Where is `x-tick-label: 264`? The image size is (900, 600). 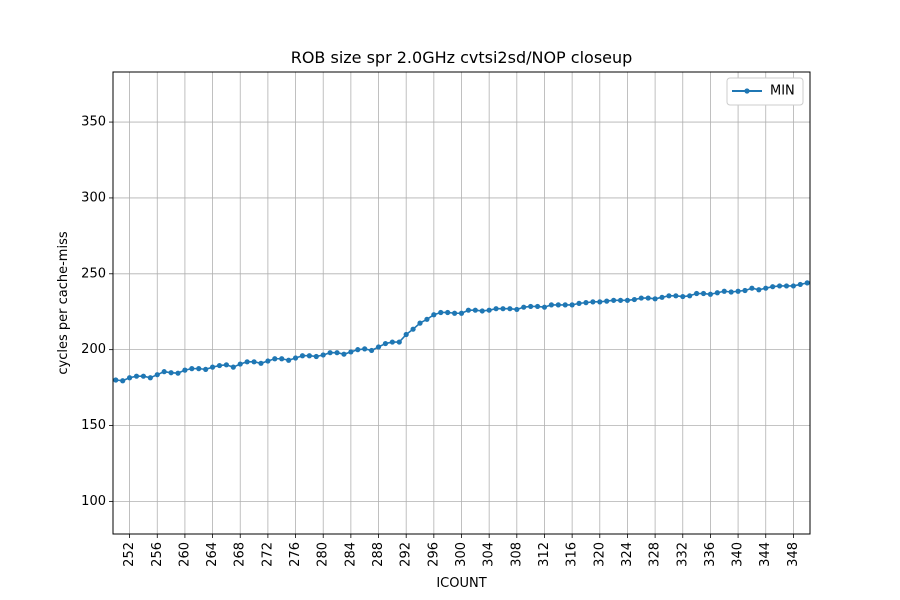
x-tick-label: 264 is located at coordinates (212, 554).